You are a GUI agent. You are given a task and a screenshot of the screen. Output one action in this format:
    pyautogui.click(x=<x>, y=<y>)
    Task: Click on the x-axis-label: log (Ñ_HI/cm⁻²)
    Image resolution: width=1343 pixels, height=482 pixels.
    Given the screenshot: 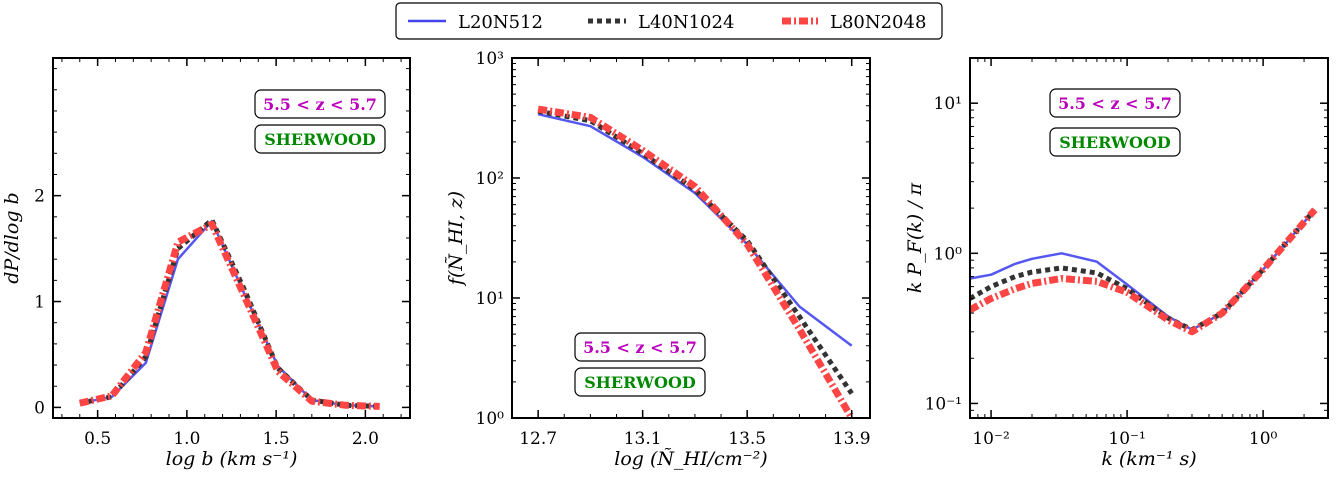 What is the action you would take?
    pyautogui.click(x=690, y=458)
    